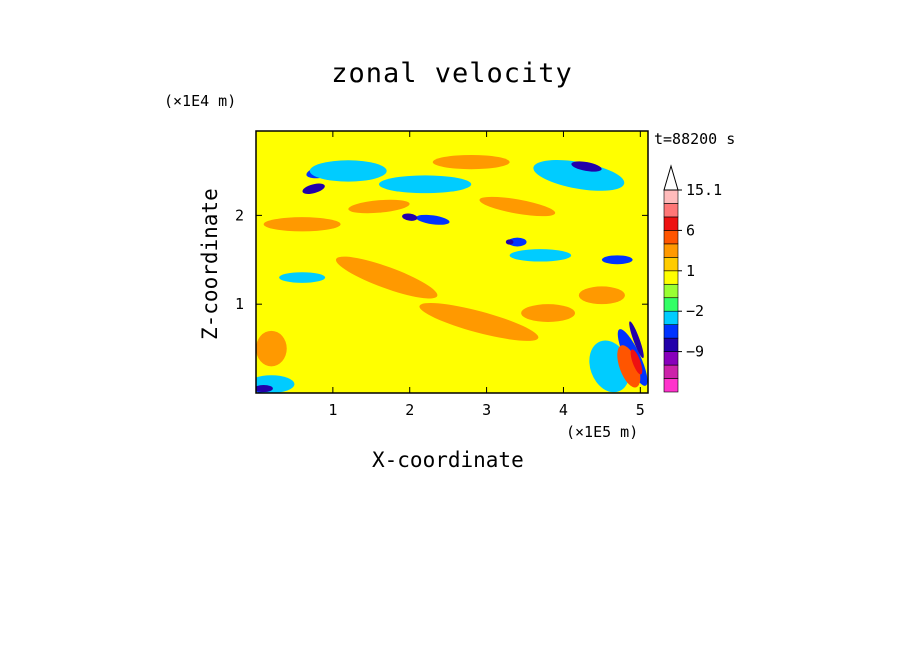 This screenshot has width=904, height=654. What do you see at coordinates (239, 215) in the screenshot?
I see `y-tick-label: 2` at bounding box center [239, 215].